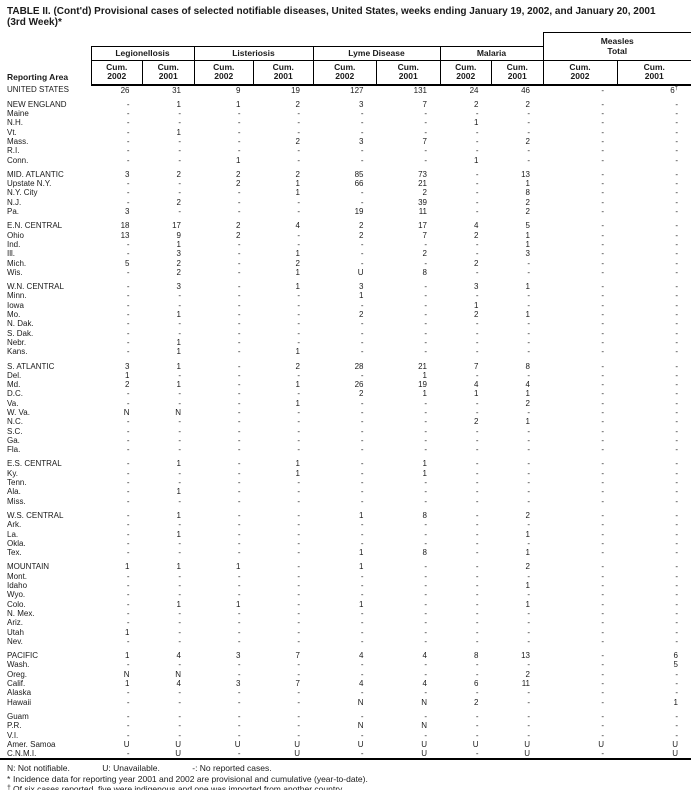 The width and height of the screenshot is (691, 790). What do you see at coordinates (345, 113) in the screenshot?
I see `table-row: Maine - - - - - - - - - -` at bounding box center [345, 113].